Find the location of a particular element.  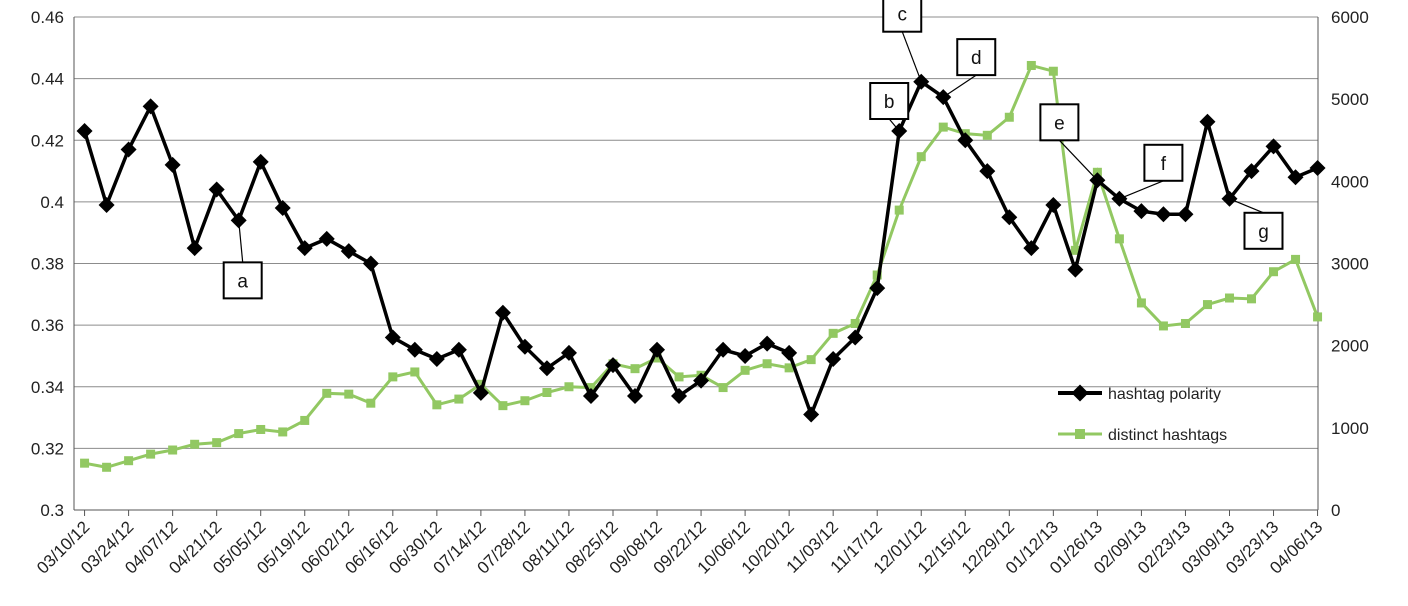

y-tick-label: 0.32 is located at coordinates (47, 448).